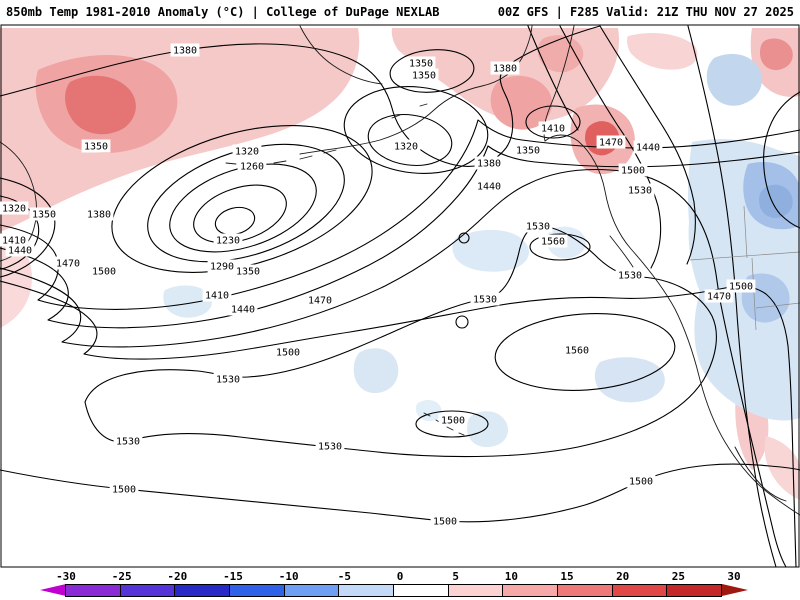 The height and width of the screenshot is (600, 800). What do you see at coordinates (53, 590) in the screenshot?
I see `colorbar-left-arrow` at bounding box center [53, 590].